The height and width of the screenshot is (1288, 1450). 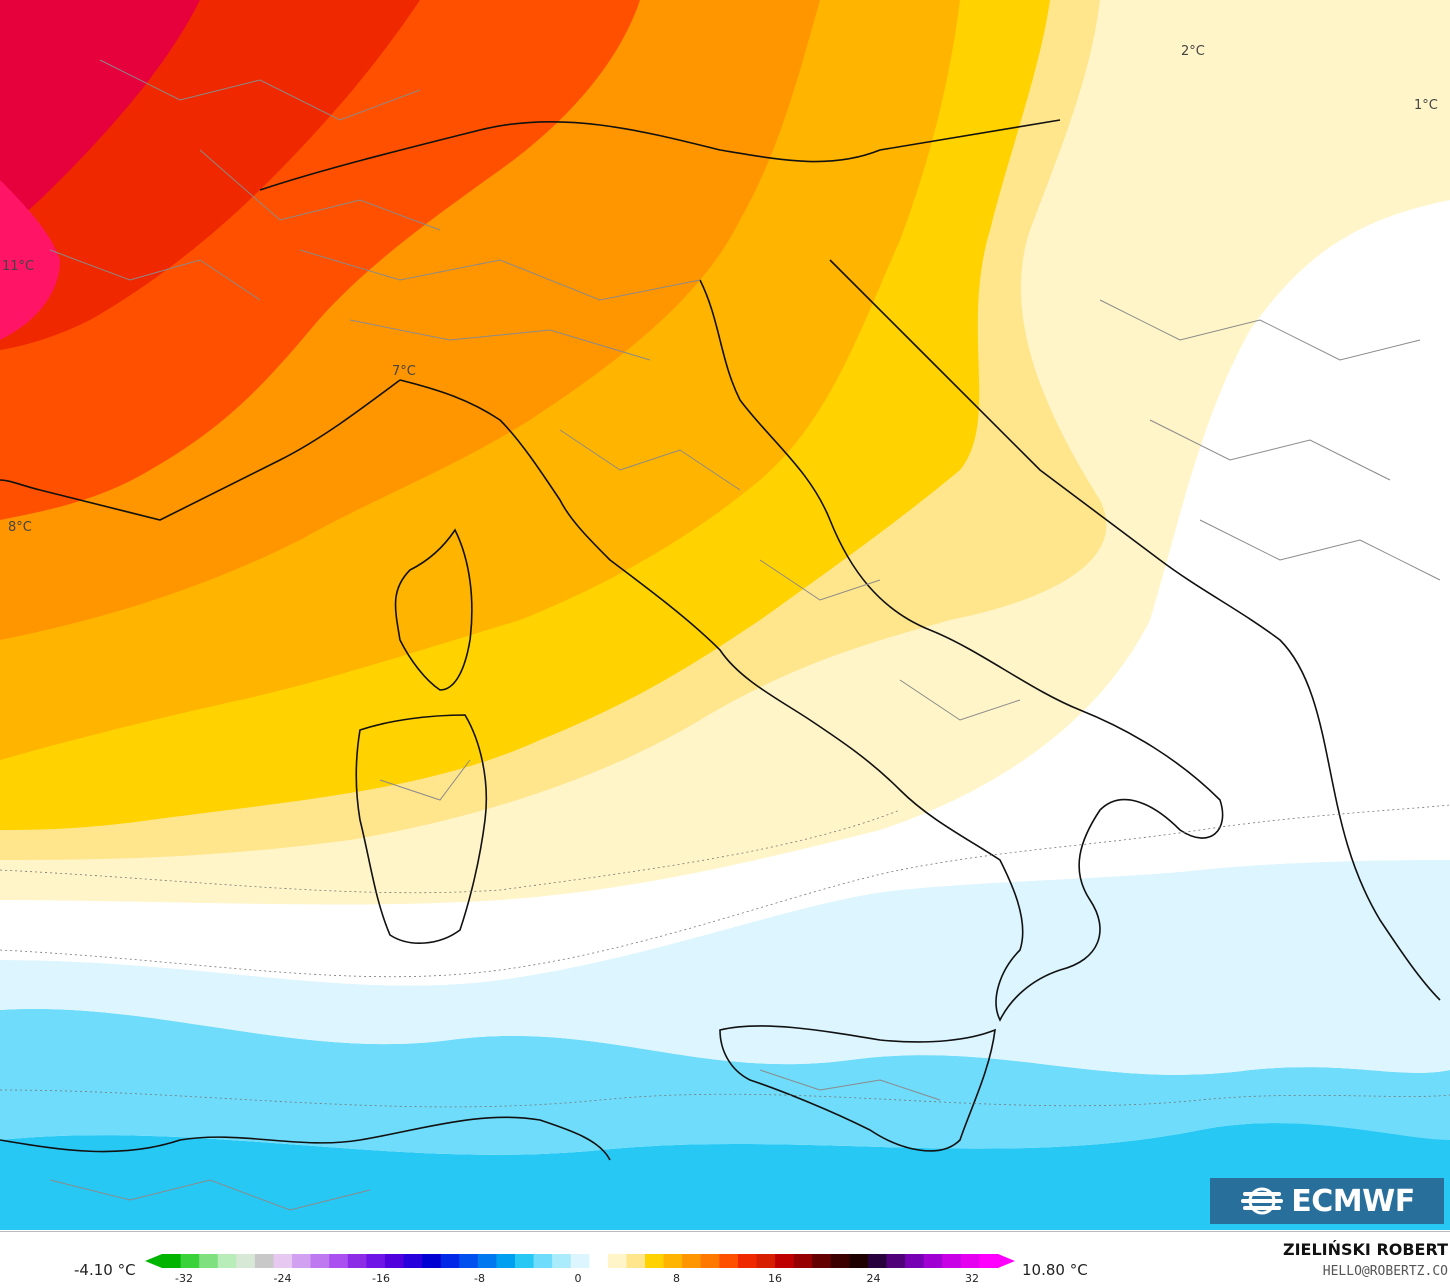 What do you see at coordinates (725, 1176) in the screenshot?
I see `band-very-cold` at bounding box center [725, 1176].